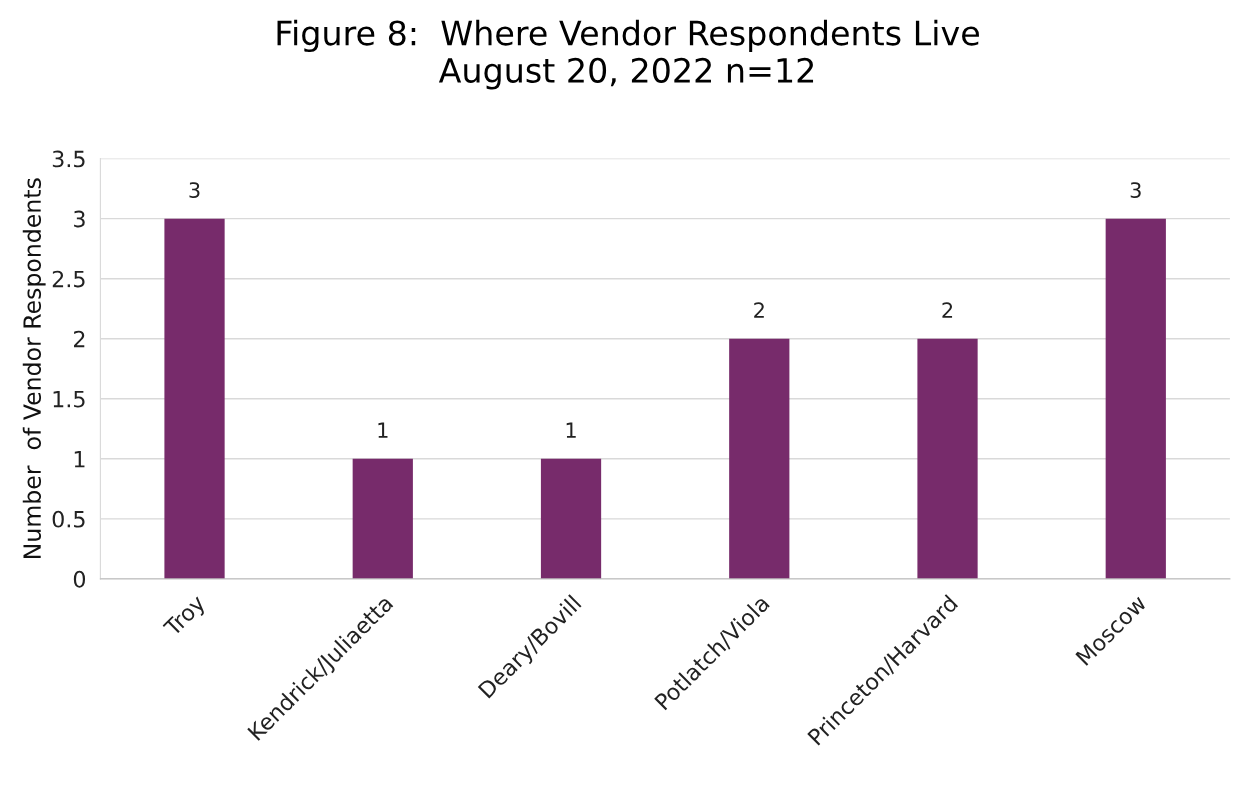  I want to click on y-axis-title: Number of Vendor Respondents, so click(34, 368).